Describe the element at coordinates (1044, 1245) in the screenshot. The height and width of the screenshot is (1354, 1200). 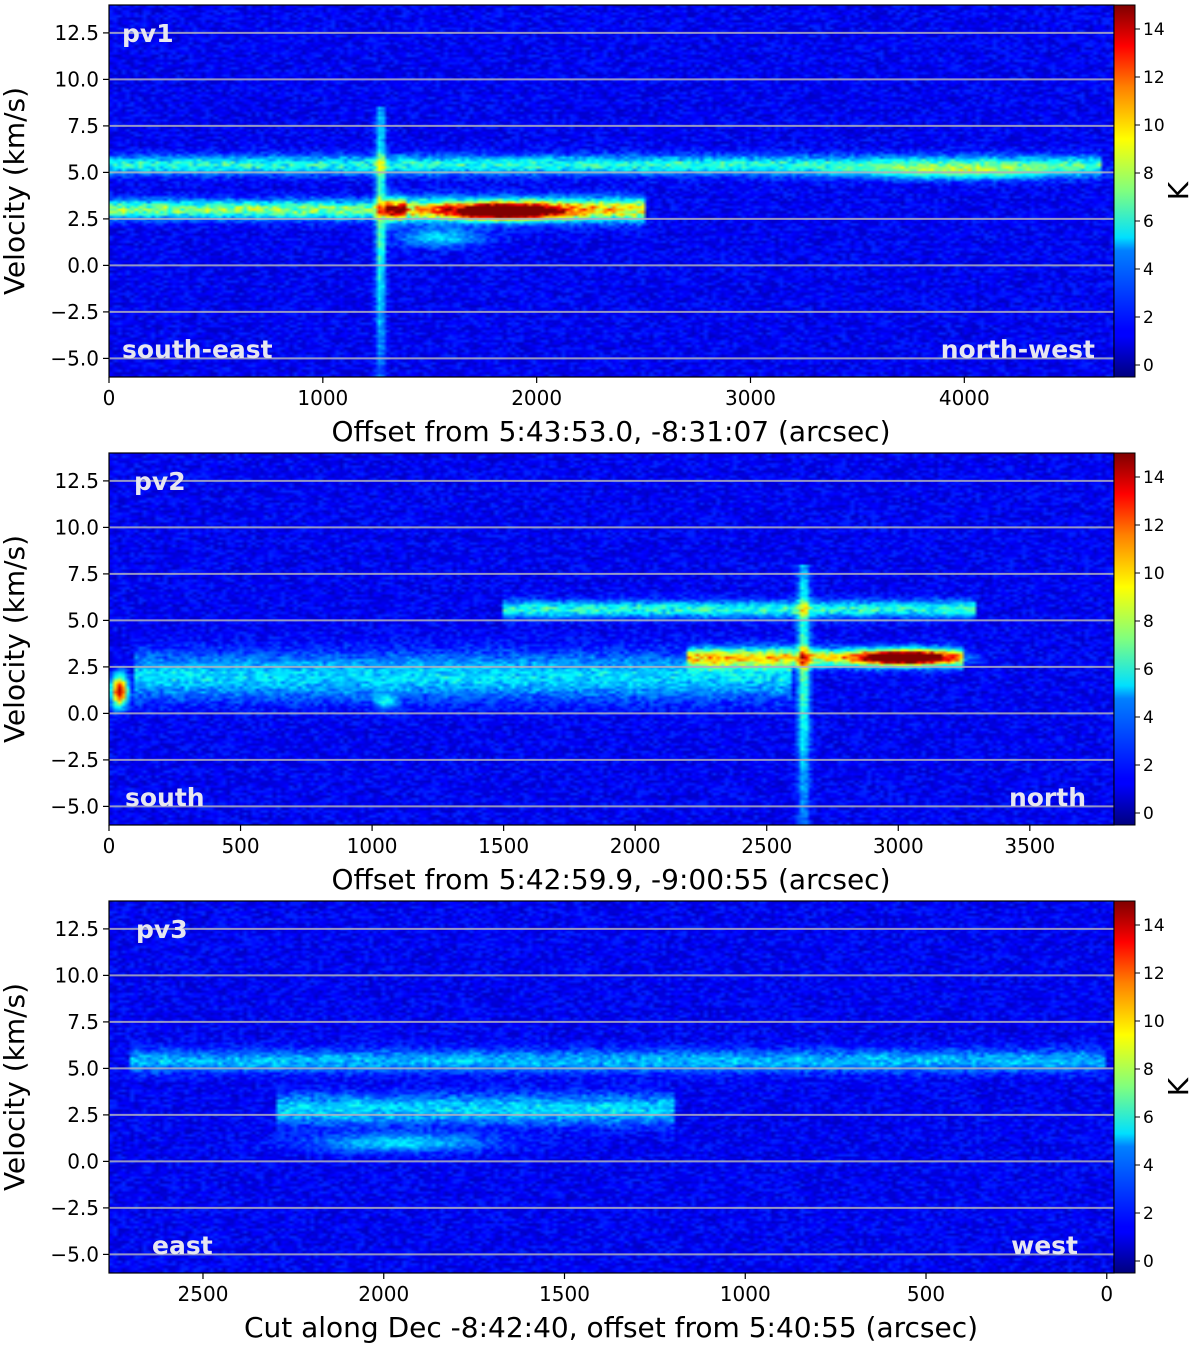
I see `pv3-right-annotation: west` at that location.